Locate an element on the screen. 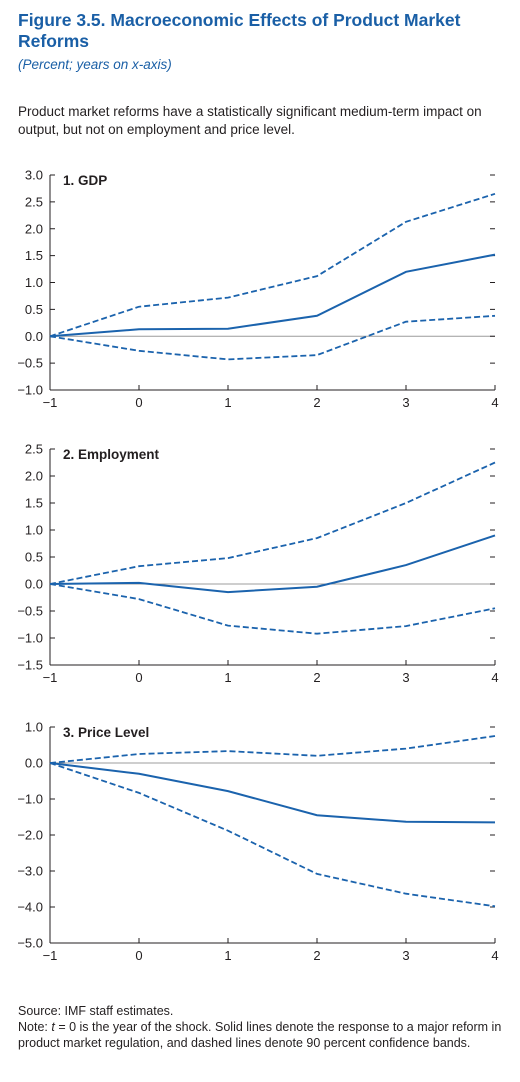 The height and width of the screenshot is (1082, 520). panel-2-x-tick-label: 4 is located at coordinates (494, 677).